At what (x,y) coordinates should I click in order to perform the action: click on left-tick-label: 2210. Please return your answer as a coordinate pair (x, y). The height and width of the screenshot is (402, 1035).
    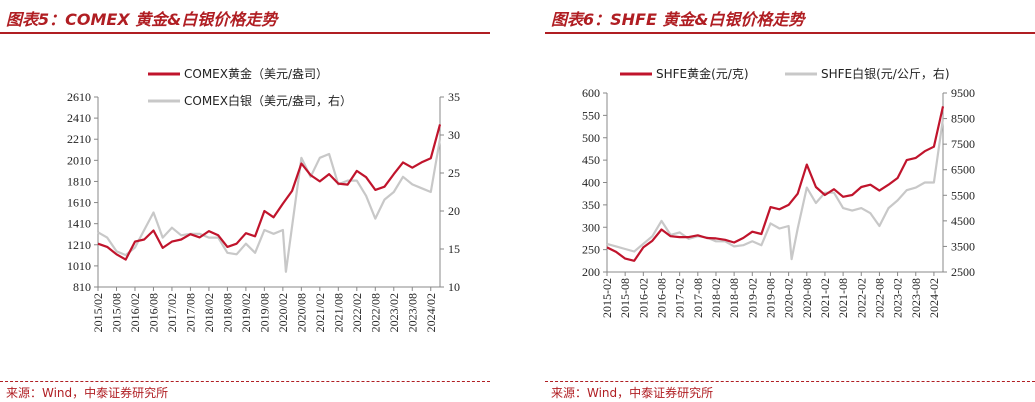
    Looking at the image, I should click on (79, 139).